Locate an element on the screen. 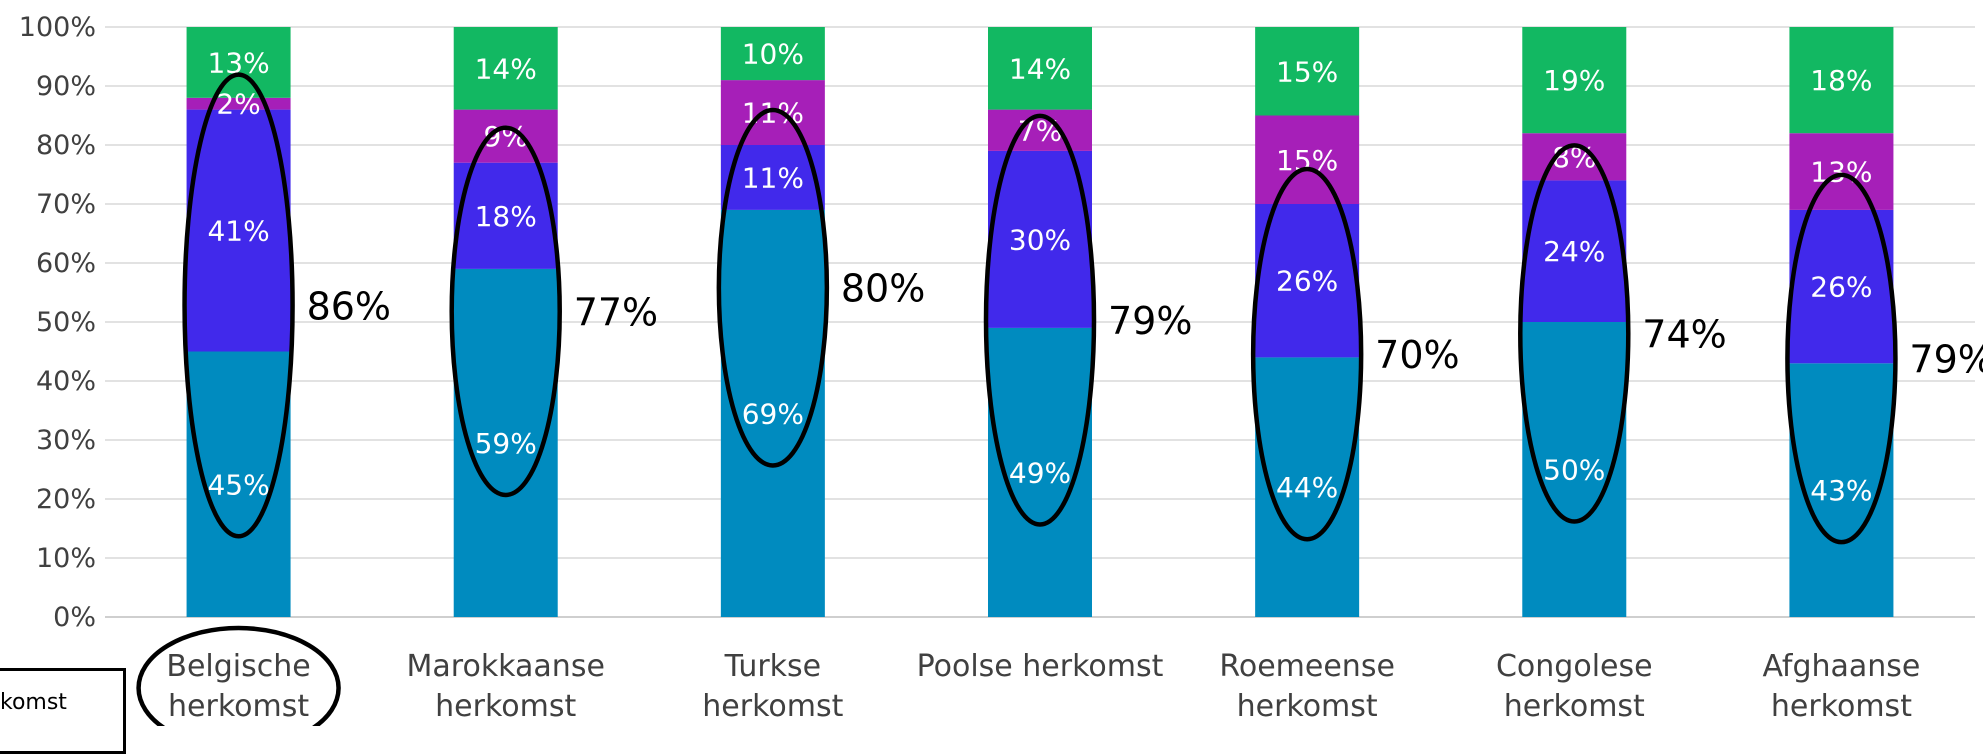  y-tick-label: 70% is located at coordinates (66, 204).